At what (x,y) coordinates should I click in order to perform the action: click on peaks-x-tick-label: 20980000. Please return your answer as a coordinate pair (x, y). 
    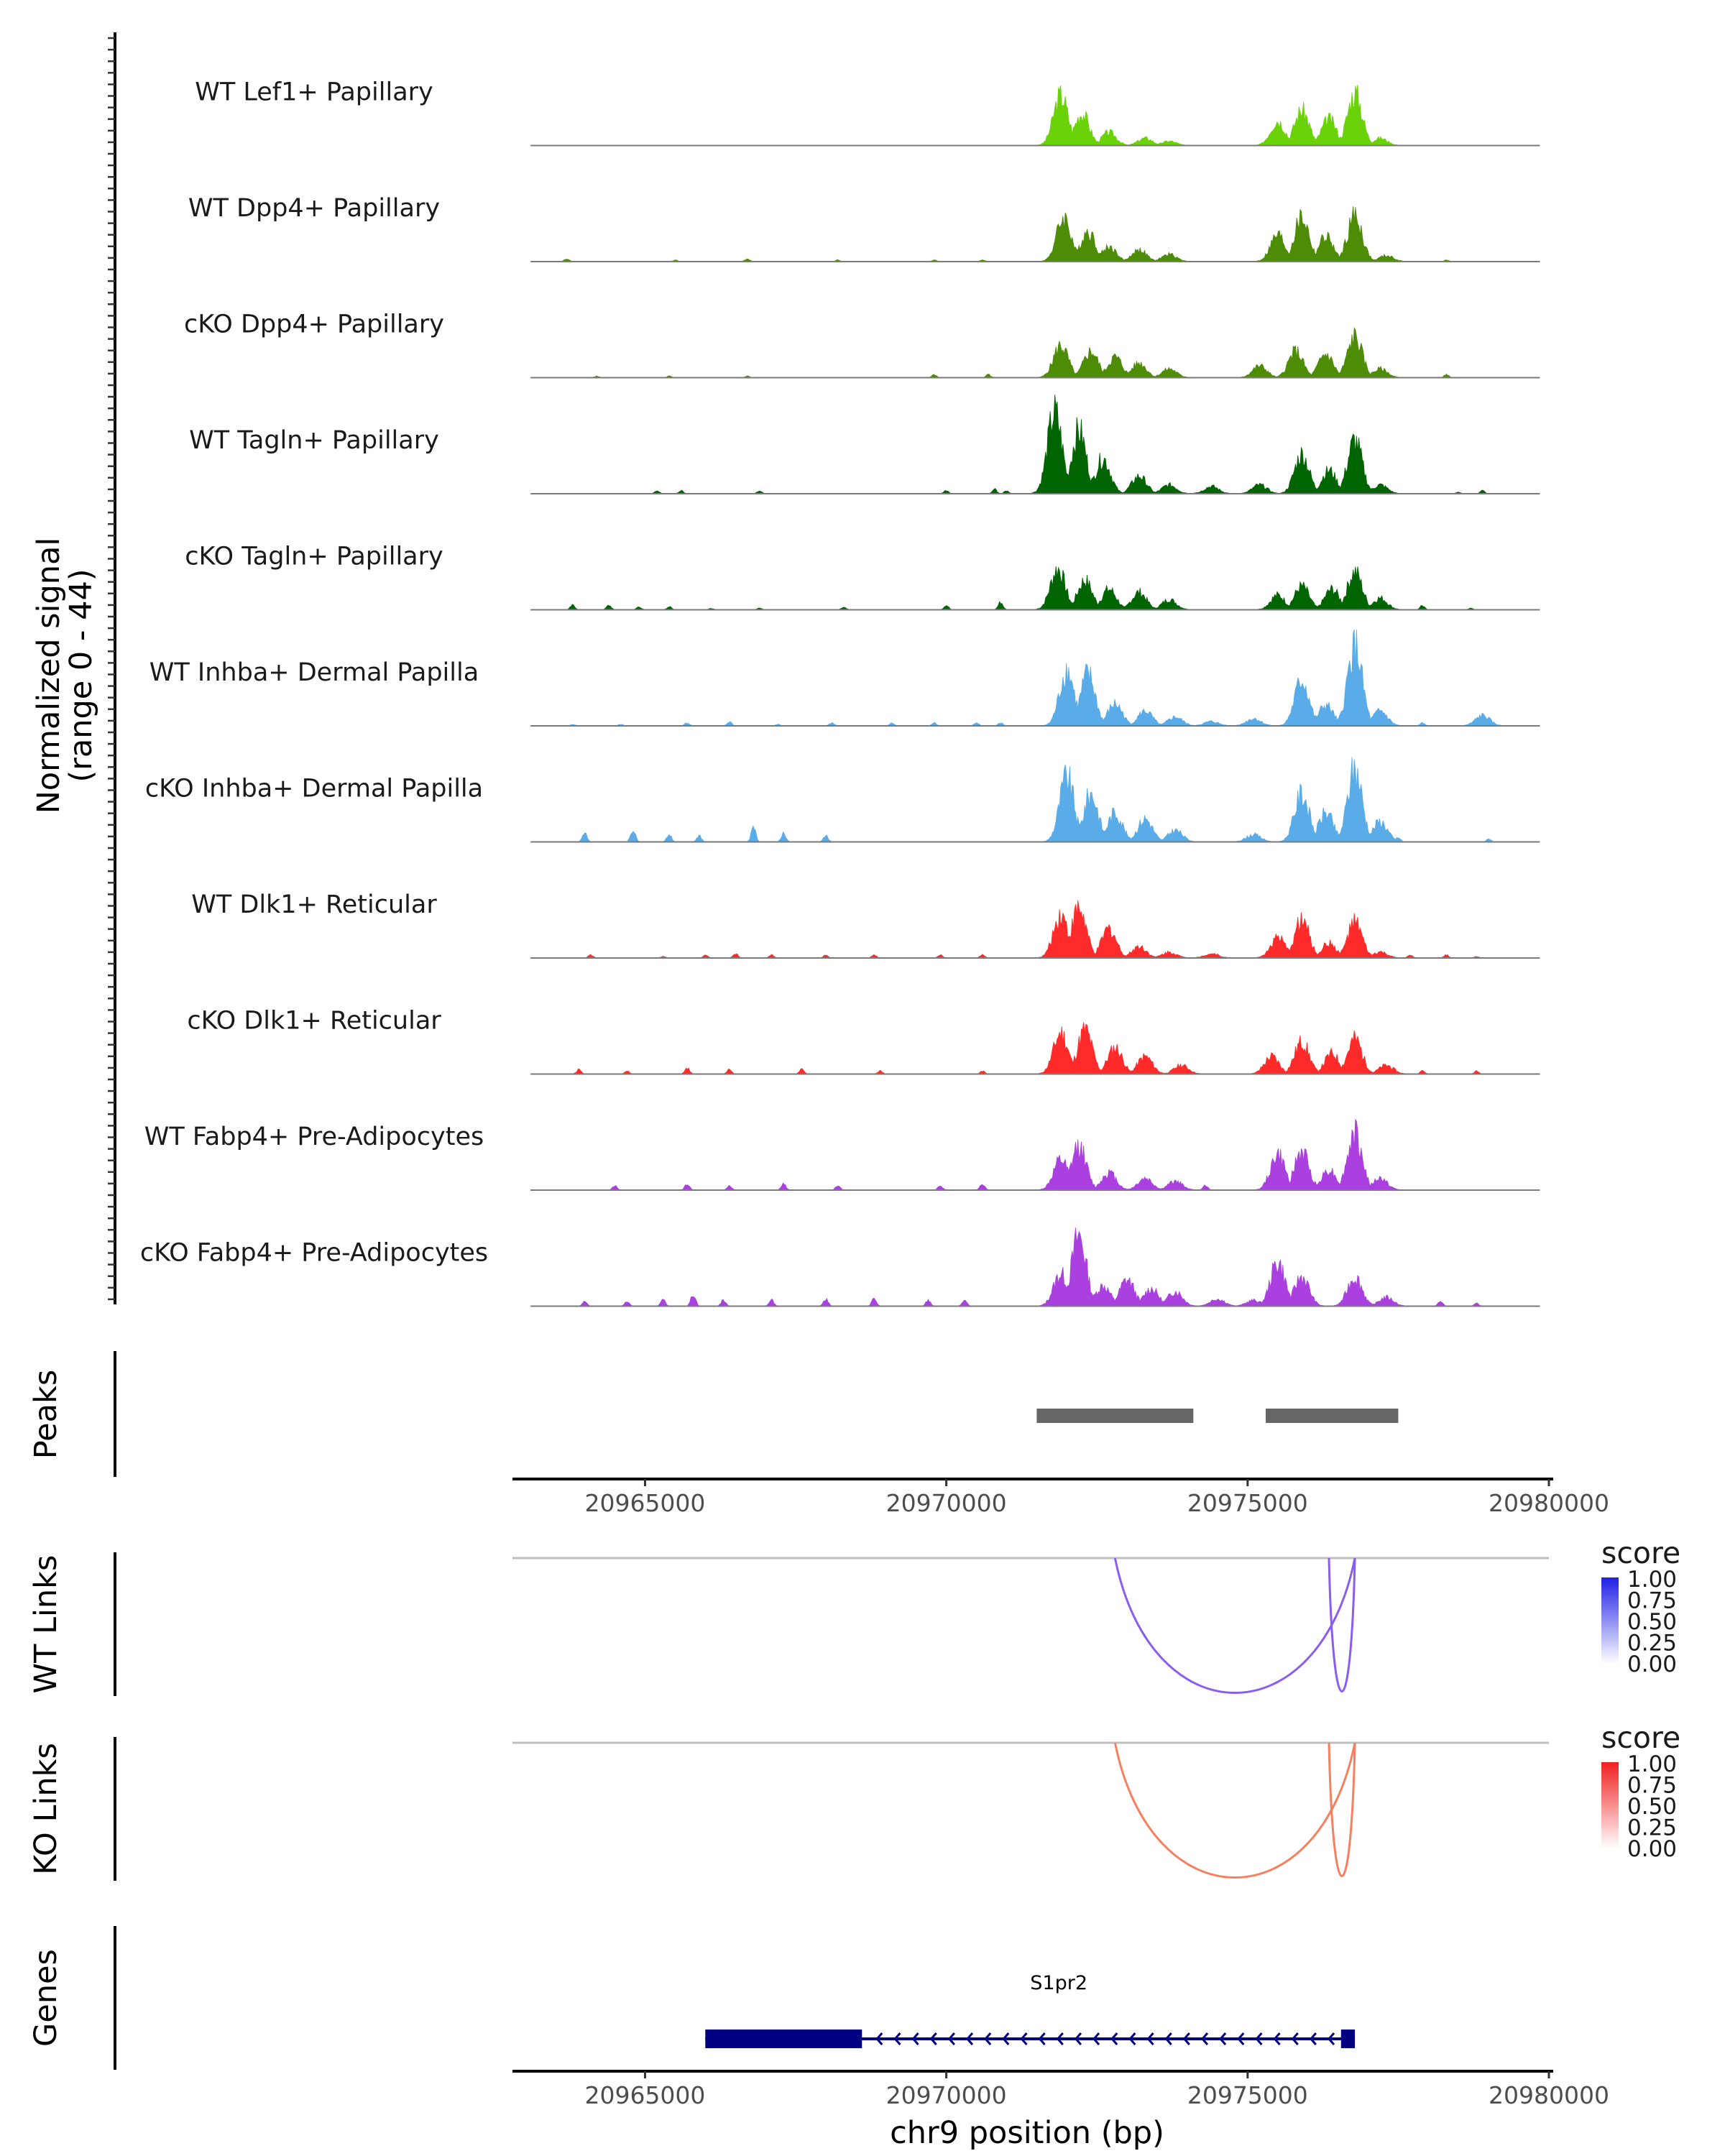
    Looking at the image, I should click on (1549, 1503).